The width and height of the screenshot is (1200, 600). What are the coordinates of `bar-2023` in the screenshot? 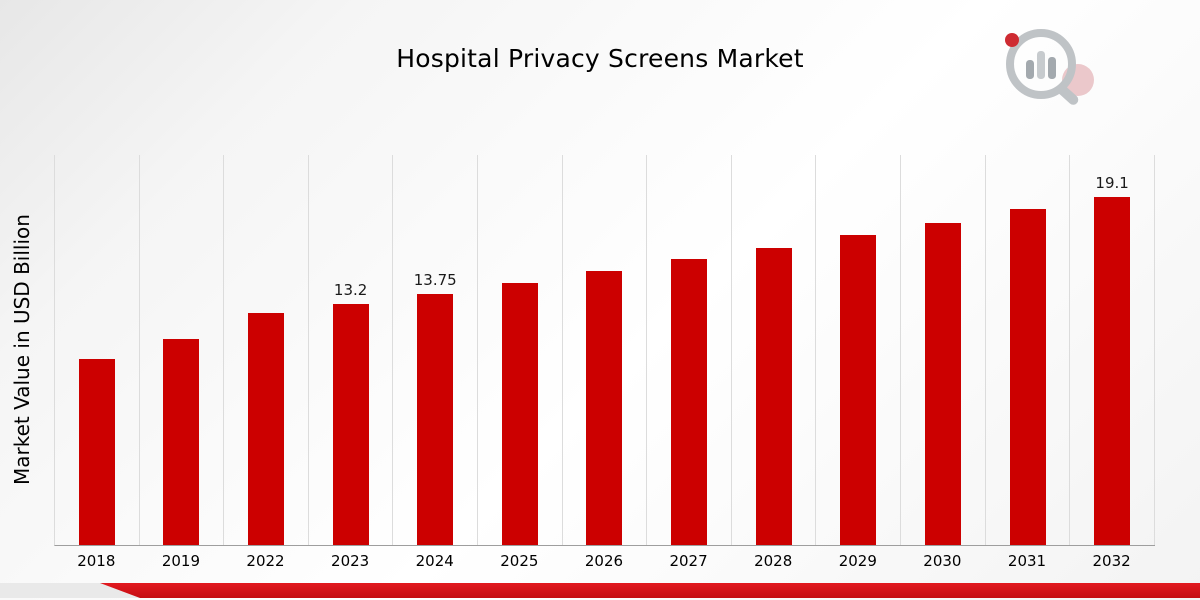 It's located at (350, 424).